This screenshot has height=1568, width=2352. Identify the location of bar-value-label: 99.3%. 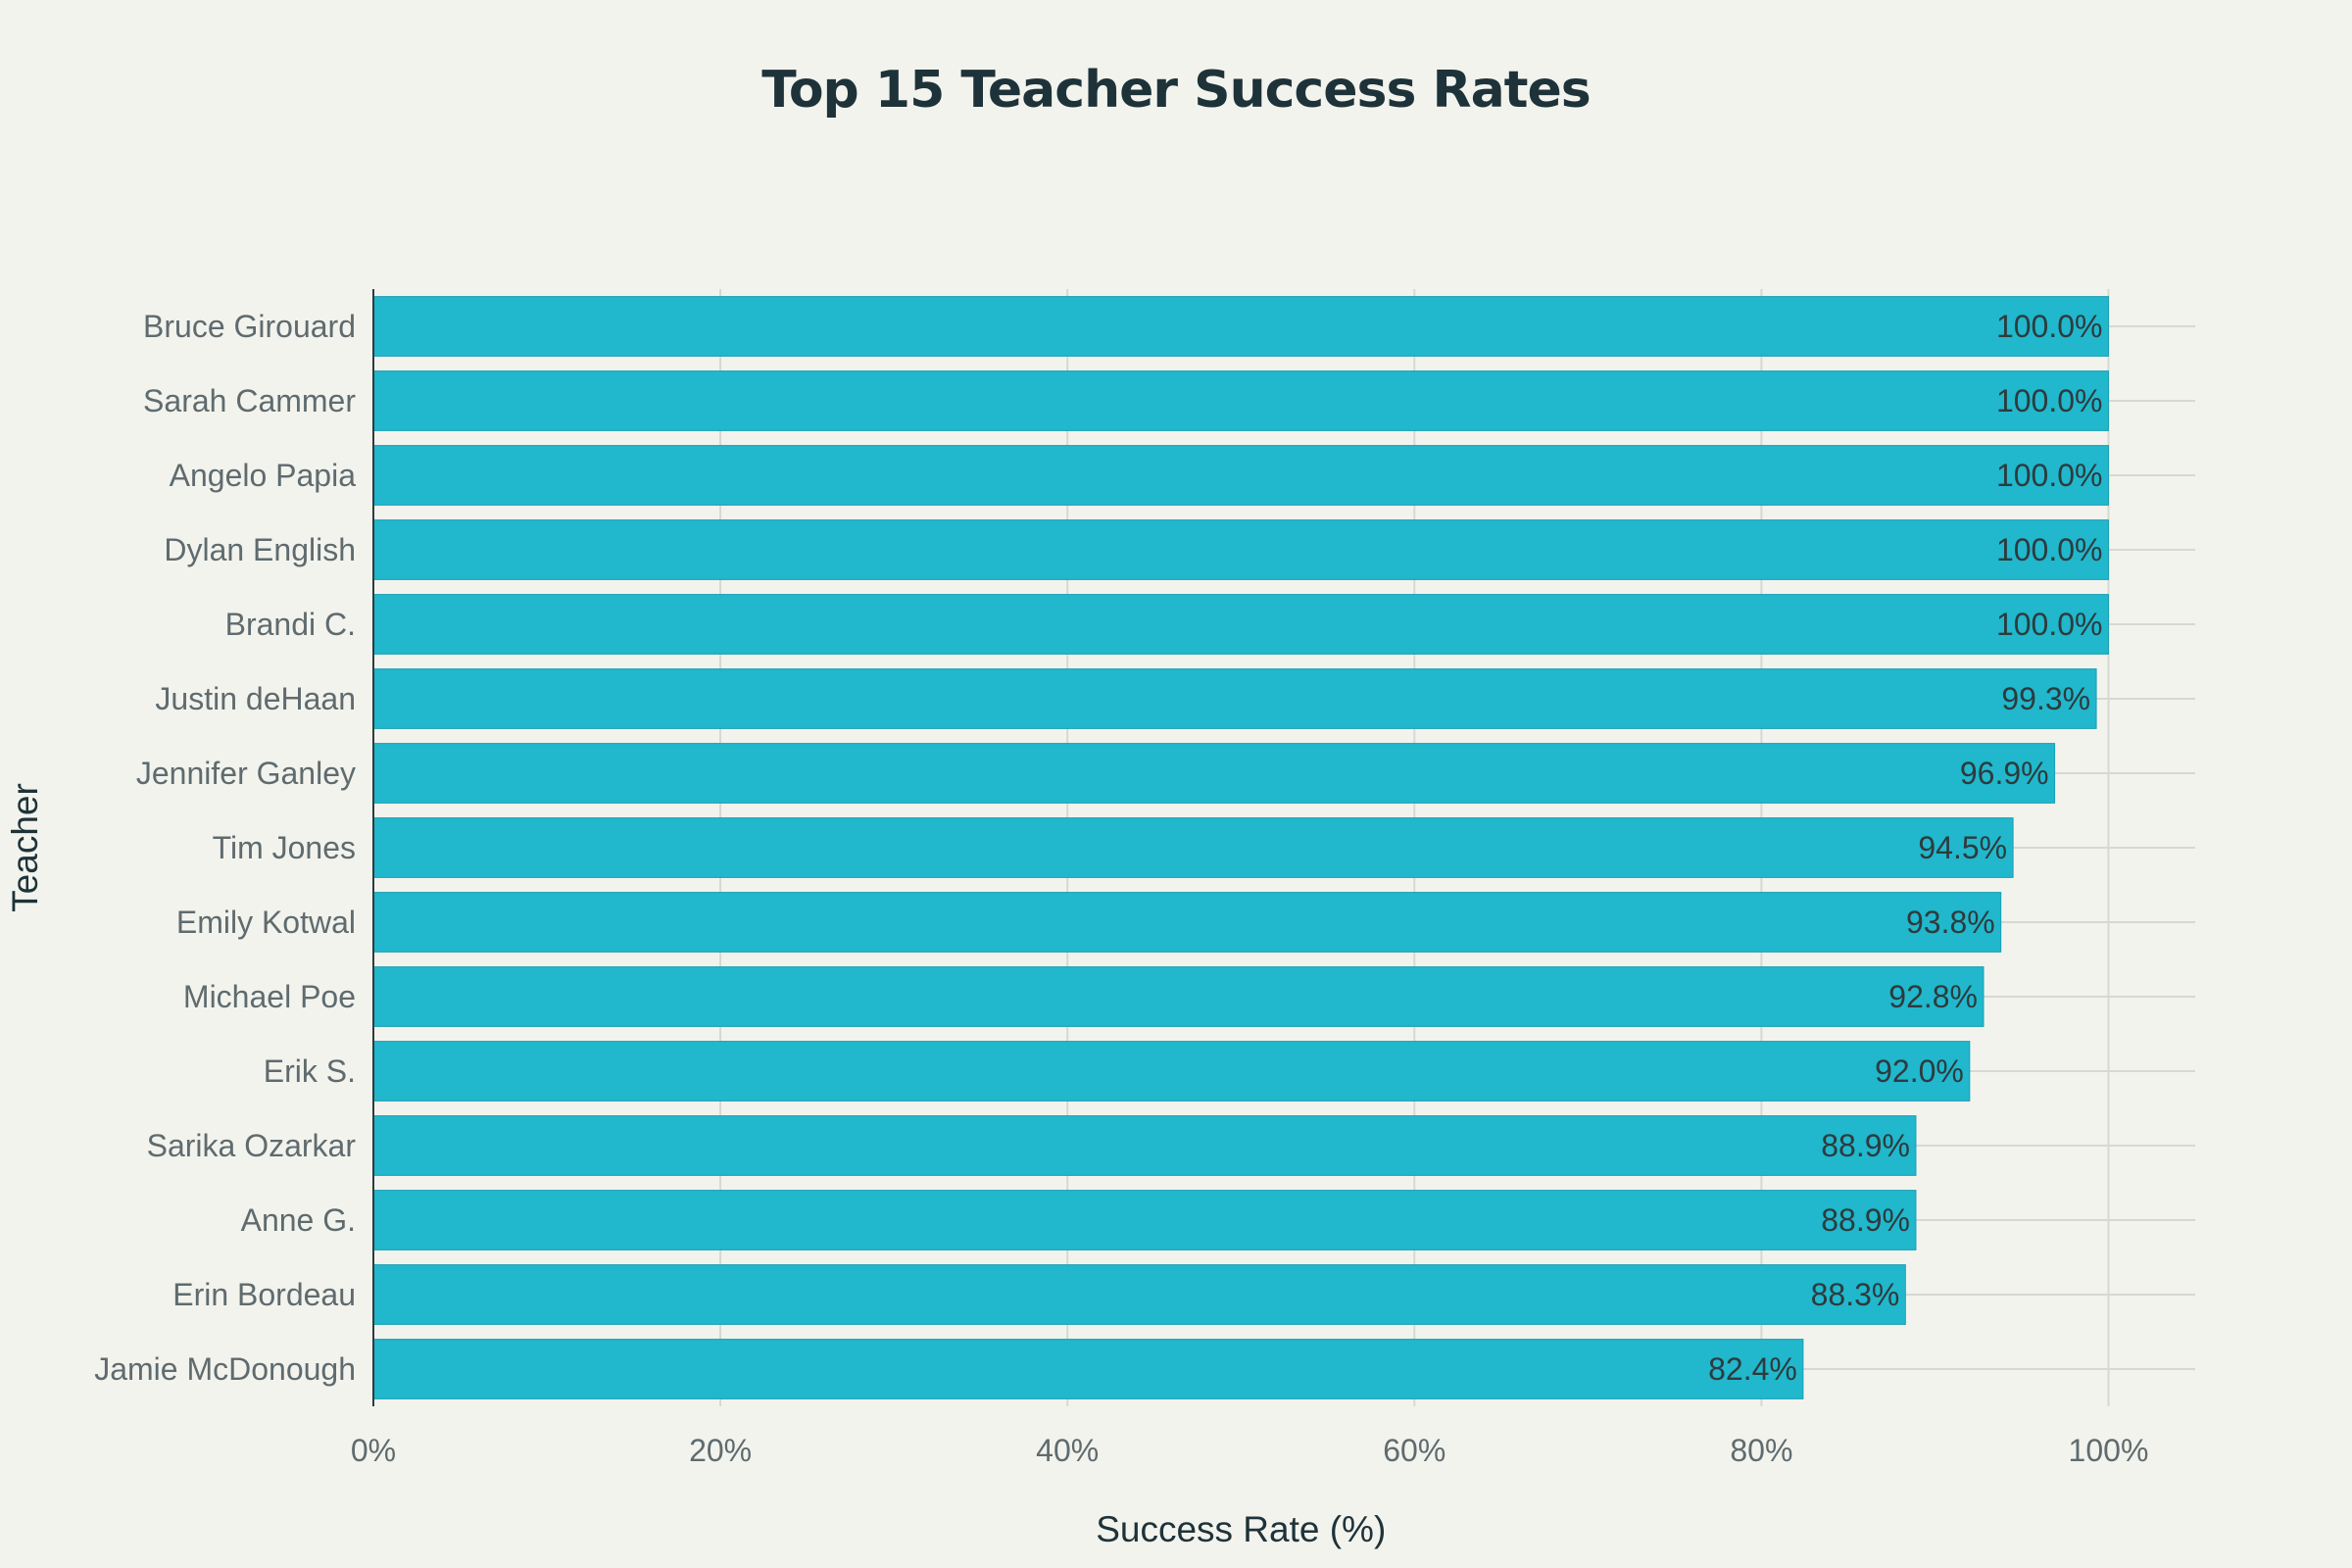
(2045, 698).